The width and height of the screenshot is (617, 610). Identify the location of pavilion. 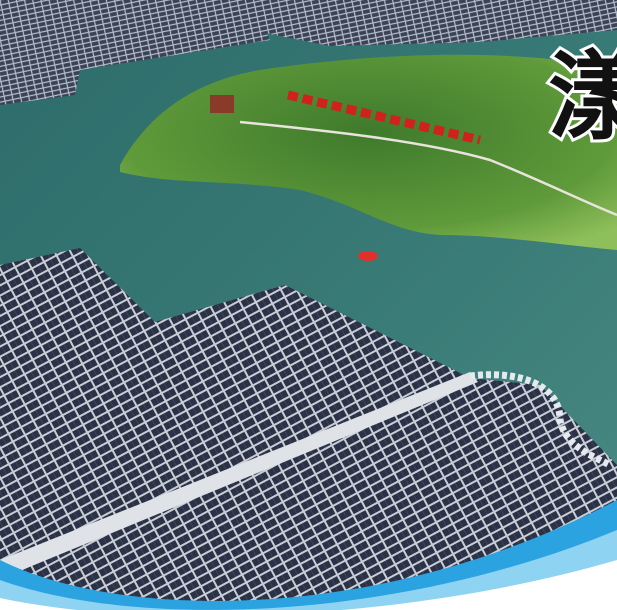
(222, 104).